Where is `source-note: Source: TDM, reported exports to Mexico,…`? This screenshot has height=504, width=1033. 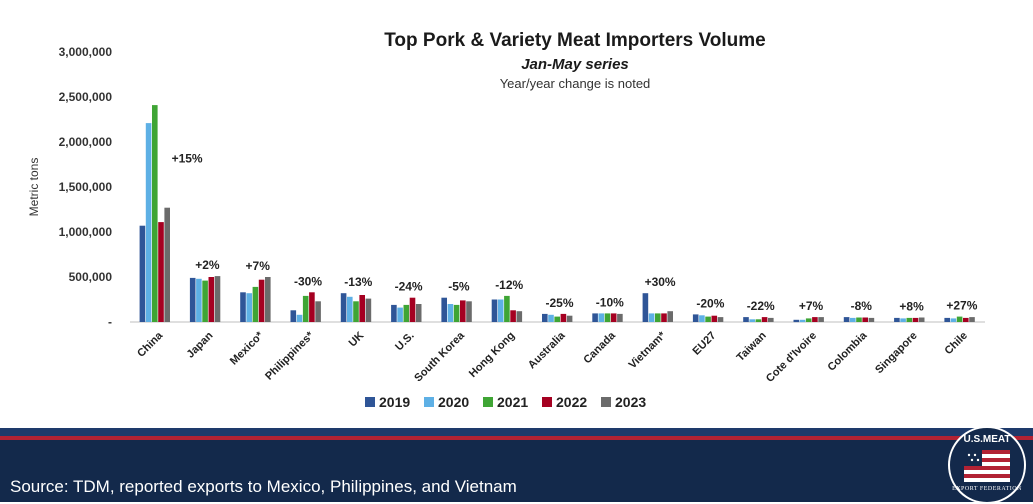 source-note: Source: TDM, reported exports to Mexico,… is located at coordinates (263, 486).